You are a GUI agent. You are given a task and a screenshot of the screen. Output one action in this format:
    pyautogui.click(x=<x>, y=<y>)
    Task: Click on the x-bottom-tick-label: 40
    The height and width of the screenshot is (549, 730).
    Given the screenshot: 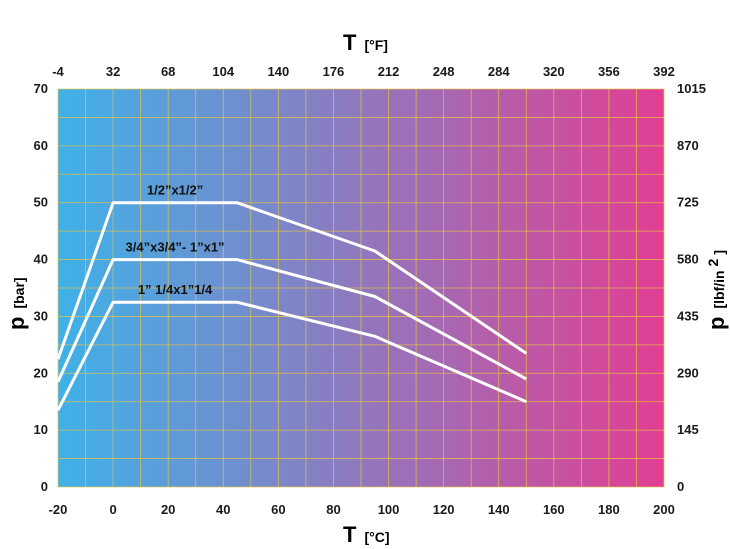 What is the action you would take?
    pyautogui.click(x=223, y=509)
    